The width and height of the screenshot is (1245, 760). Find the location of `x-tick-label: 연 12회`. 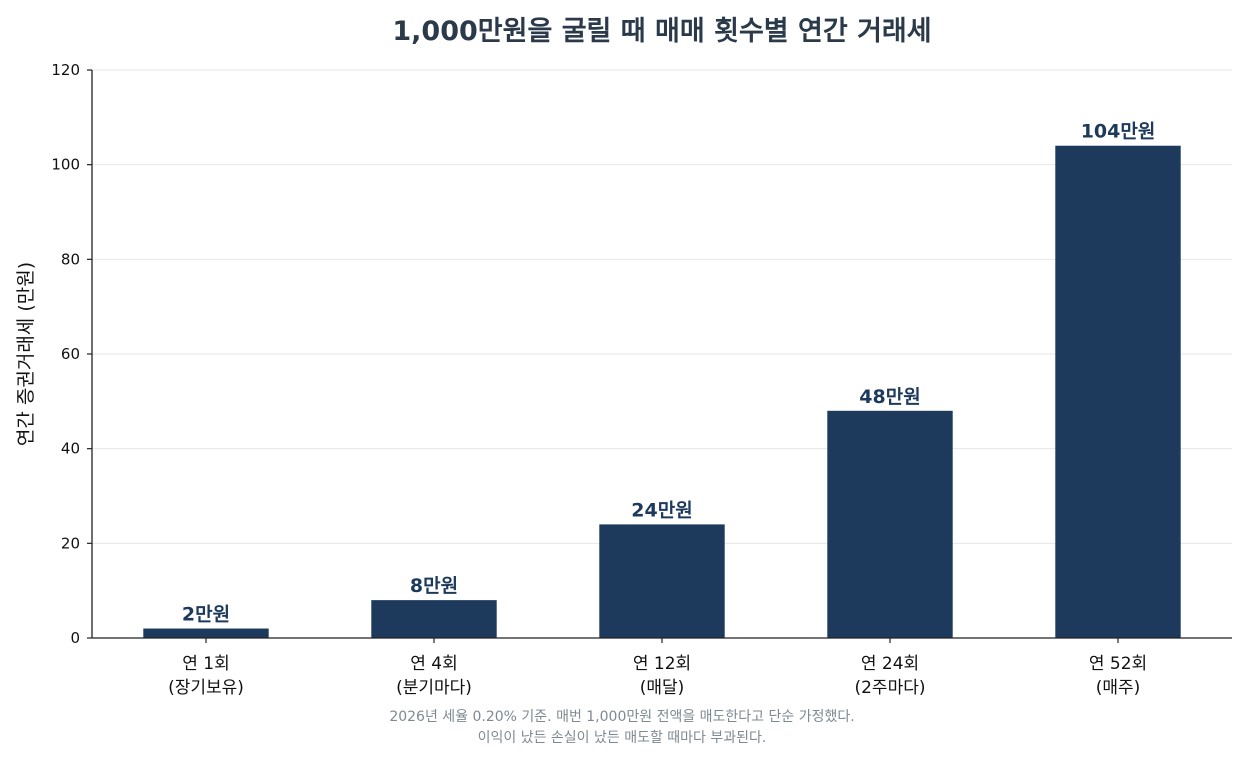

x-tick-label: 연 12회 is located at coordinates (662, 664).